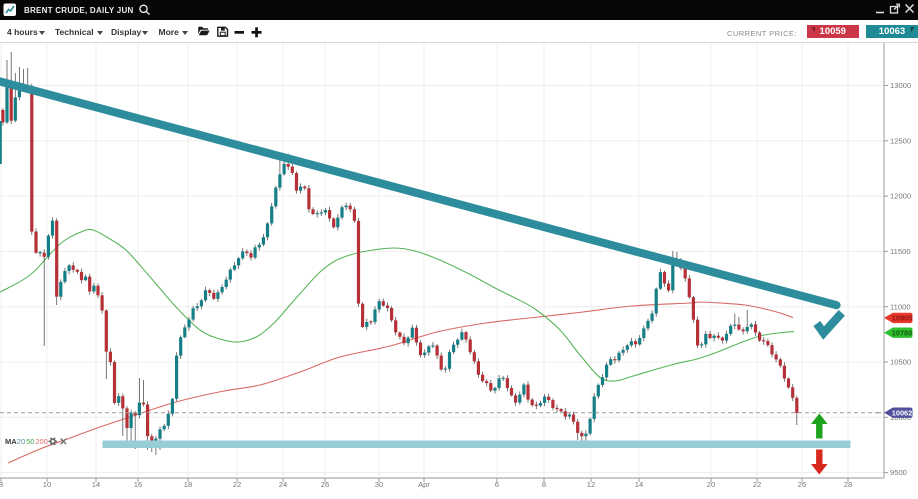 This screenshot has width=918, height=499. Describe the element at coordinates (900, 85) in the screenshot. I see `svg-text: 13000` at that location.